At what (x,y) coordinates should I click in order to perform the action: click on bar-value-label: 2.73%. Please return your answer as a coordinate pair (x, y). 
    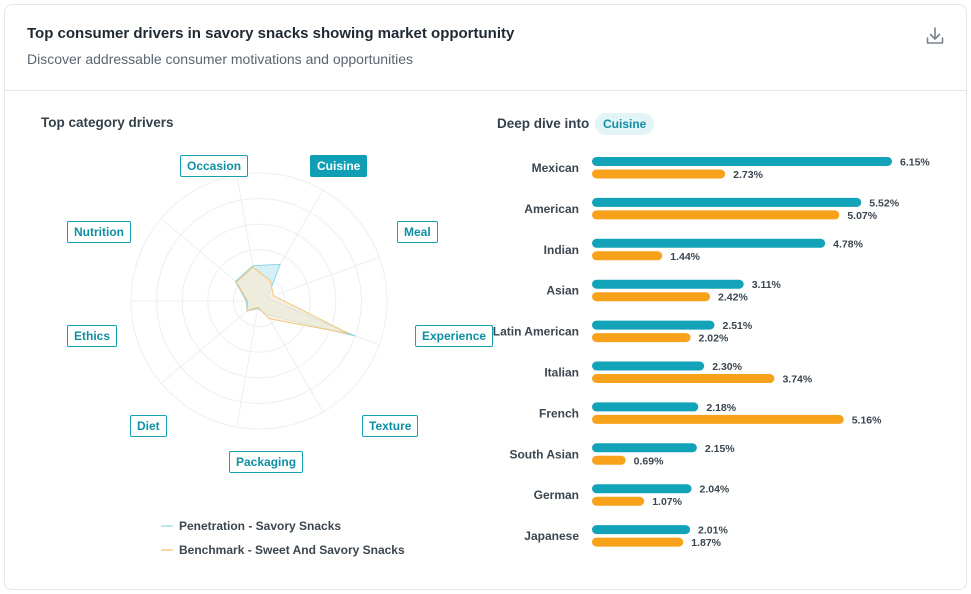
    Looking at the image, I should click on (748, 175).